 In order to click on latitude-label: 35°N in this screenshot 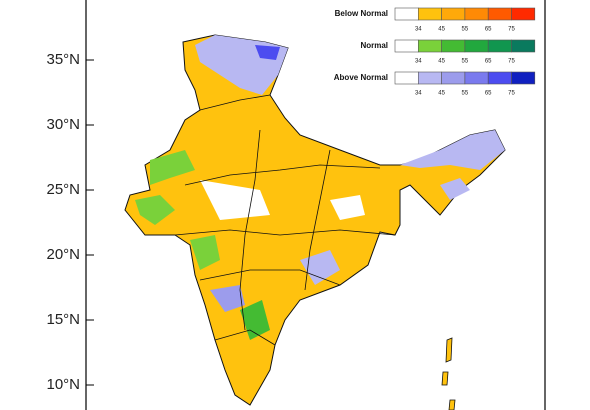, I will do `click(63, 59)`.